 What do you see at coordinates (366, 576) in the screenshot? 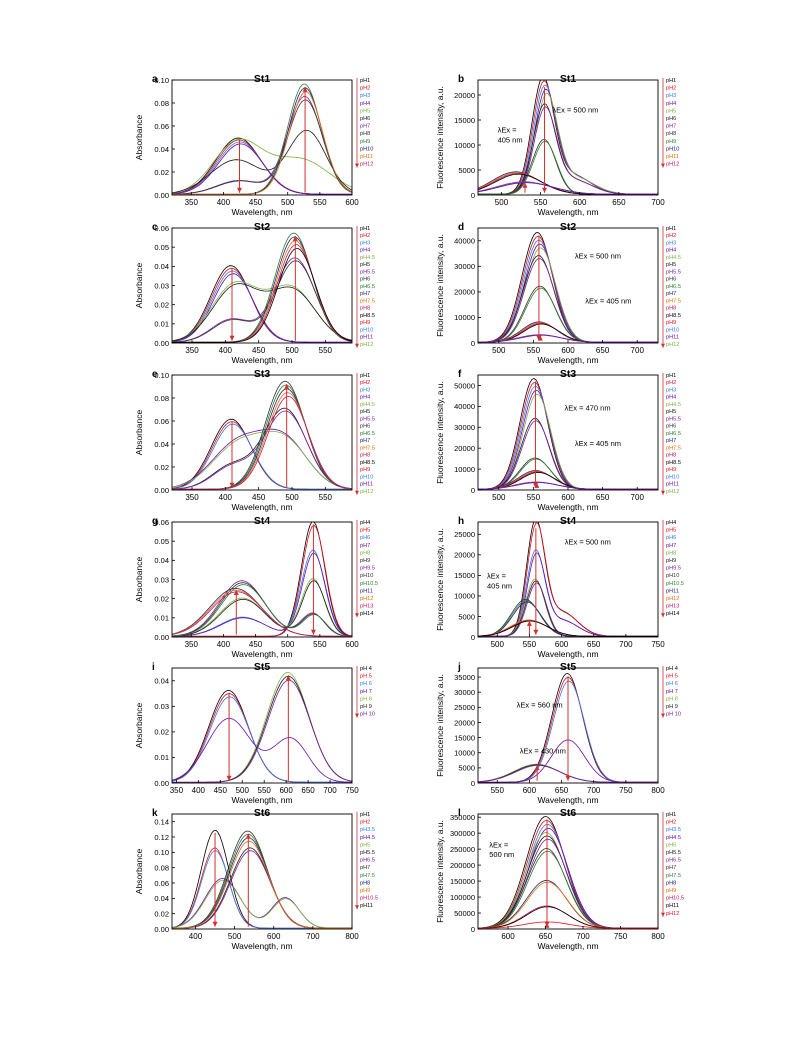
I see `legend-entry: pH10` at bounding box center [366, 576].